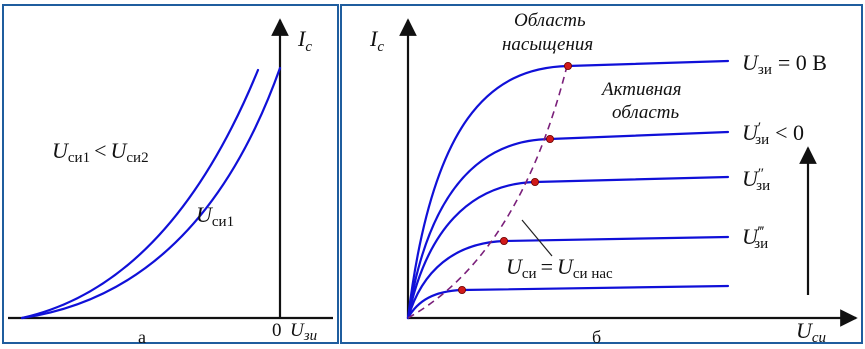 The width and height of the screenshot is (865, 349). Describe the element at coordinates (811, 332) in the screenshot. I see `panel-b-x-label: Uси` at that location.